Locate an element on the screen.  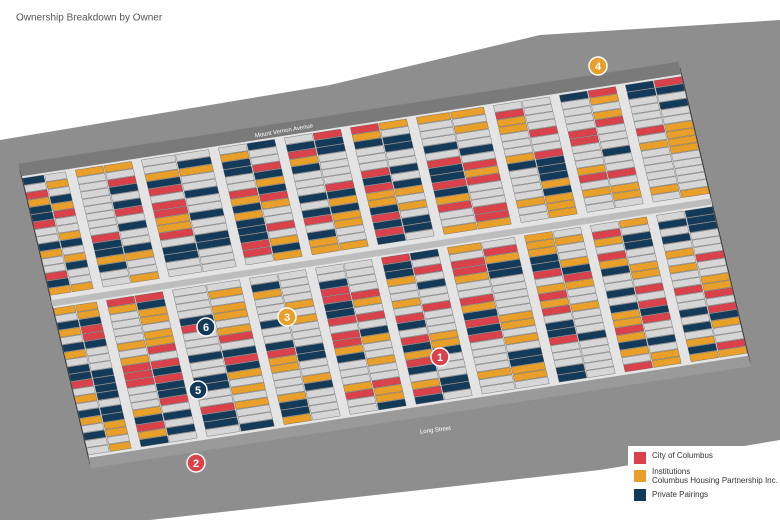
marker-label: 4 is located at coordinates (598, 67).